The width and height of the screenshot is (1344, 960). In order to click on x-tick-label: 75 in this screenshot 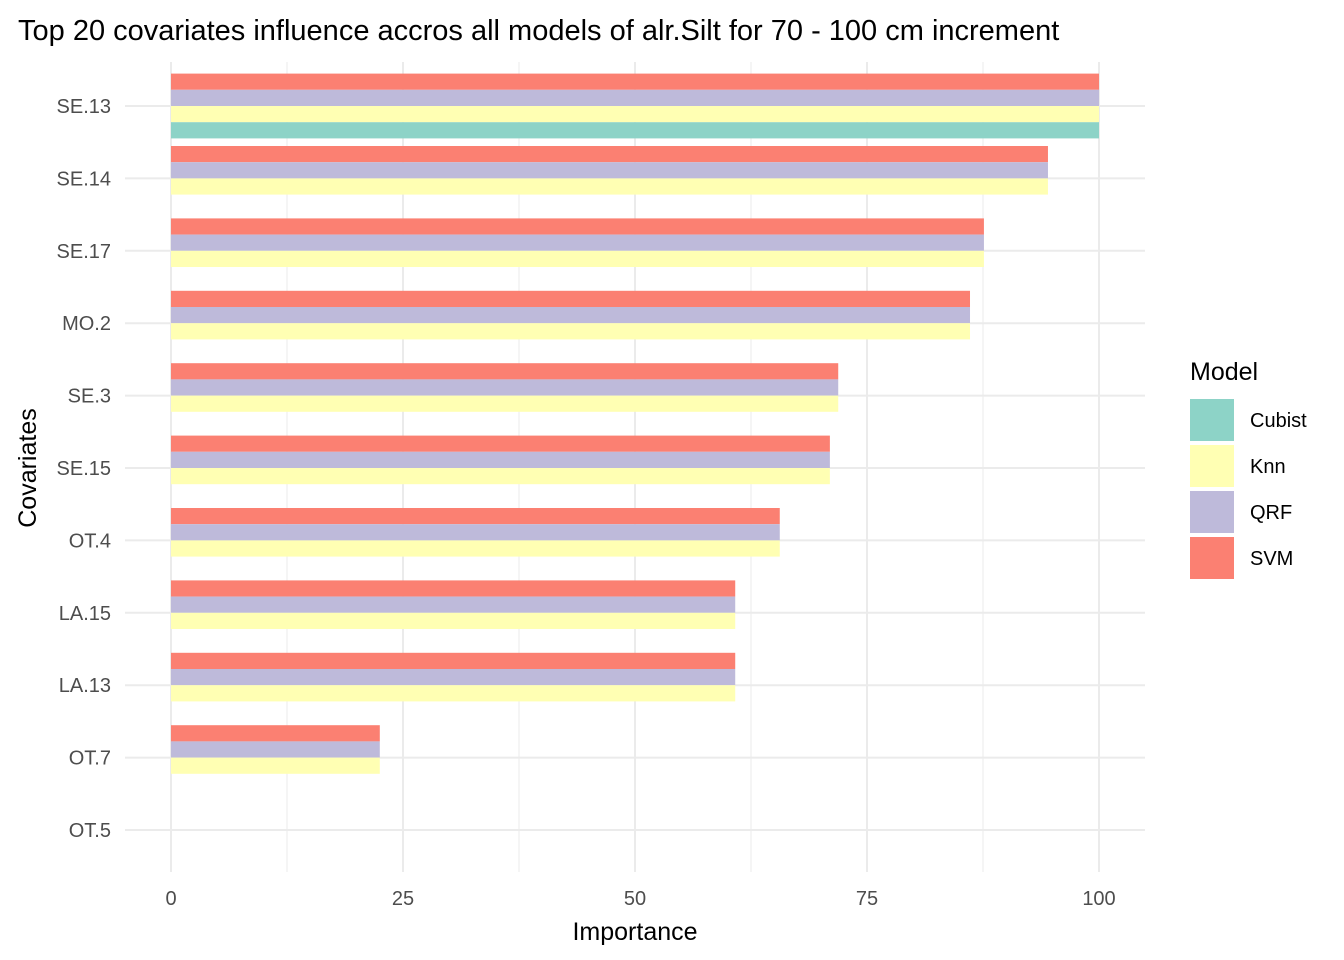, I will do `click(867, 899)`.